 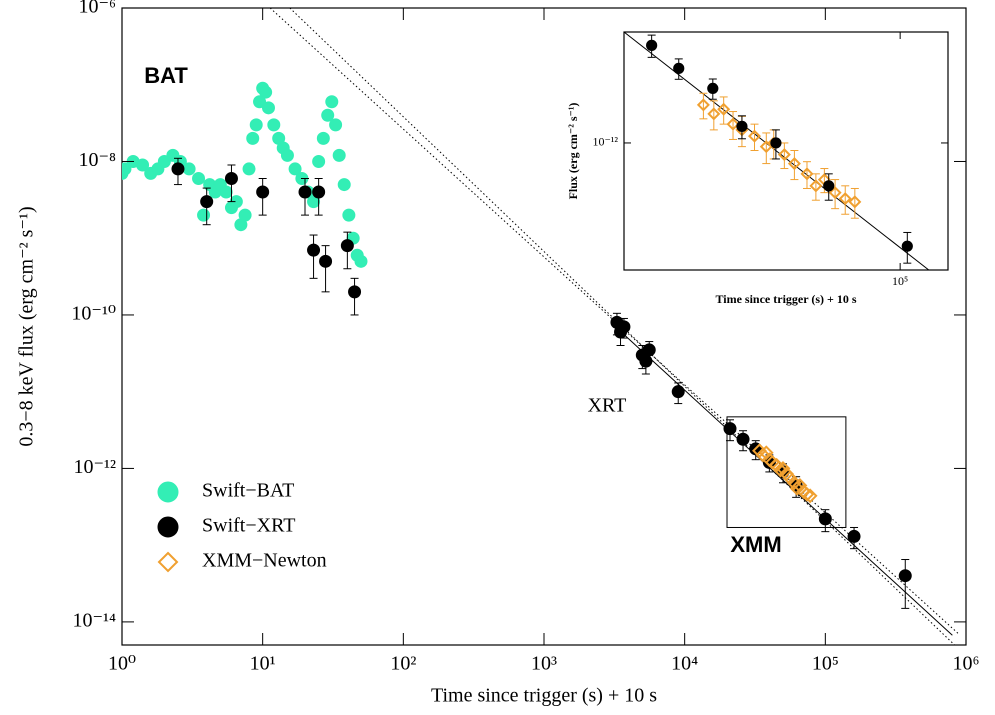 I want to click on zoom-box, so click(x=786, y=472).